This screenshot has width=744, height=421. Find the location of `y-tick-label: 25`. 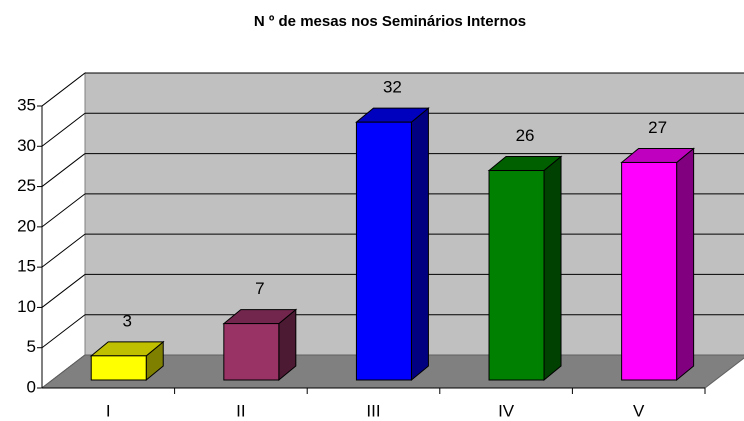

y-tick-label: 25 is located at coordinates (26, 185).